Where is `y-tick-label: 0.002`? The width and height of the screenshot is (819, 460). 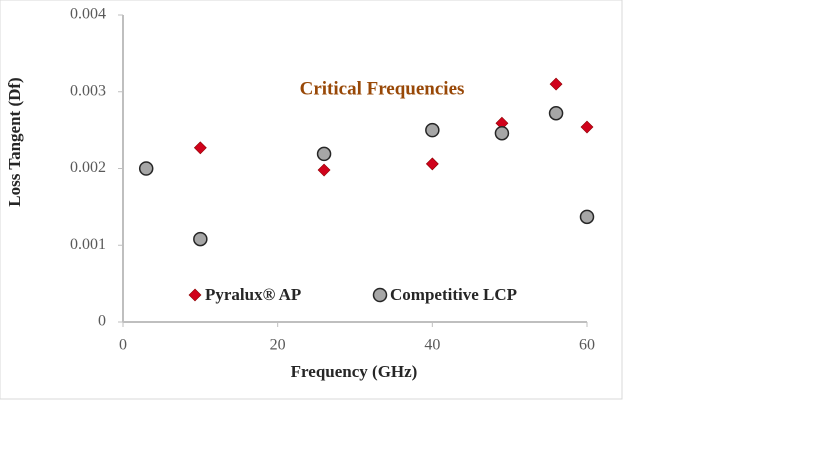 y-tick-label: 0.002 is located at coordinates (88, 167).